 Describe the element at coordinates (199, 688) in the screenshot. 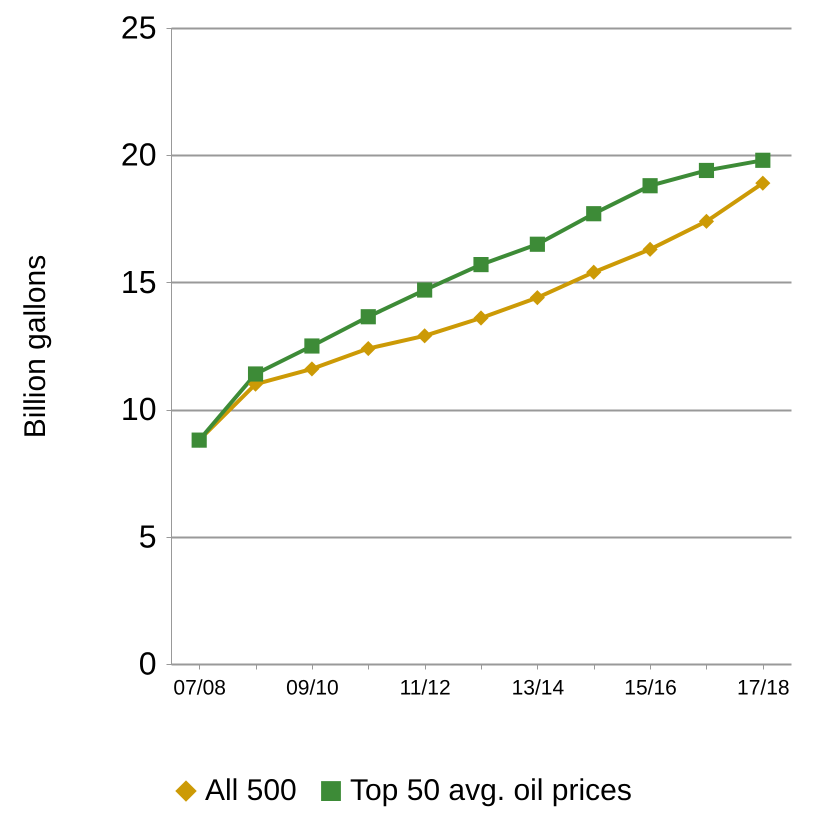

I see `x-tick-label: 07/08` at that location.